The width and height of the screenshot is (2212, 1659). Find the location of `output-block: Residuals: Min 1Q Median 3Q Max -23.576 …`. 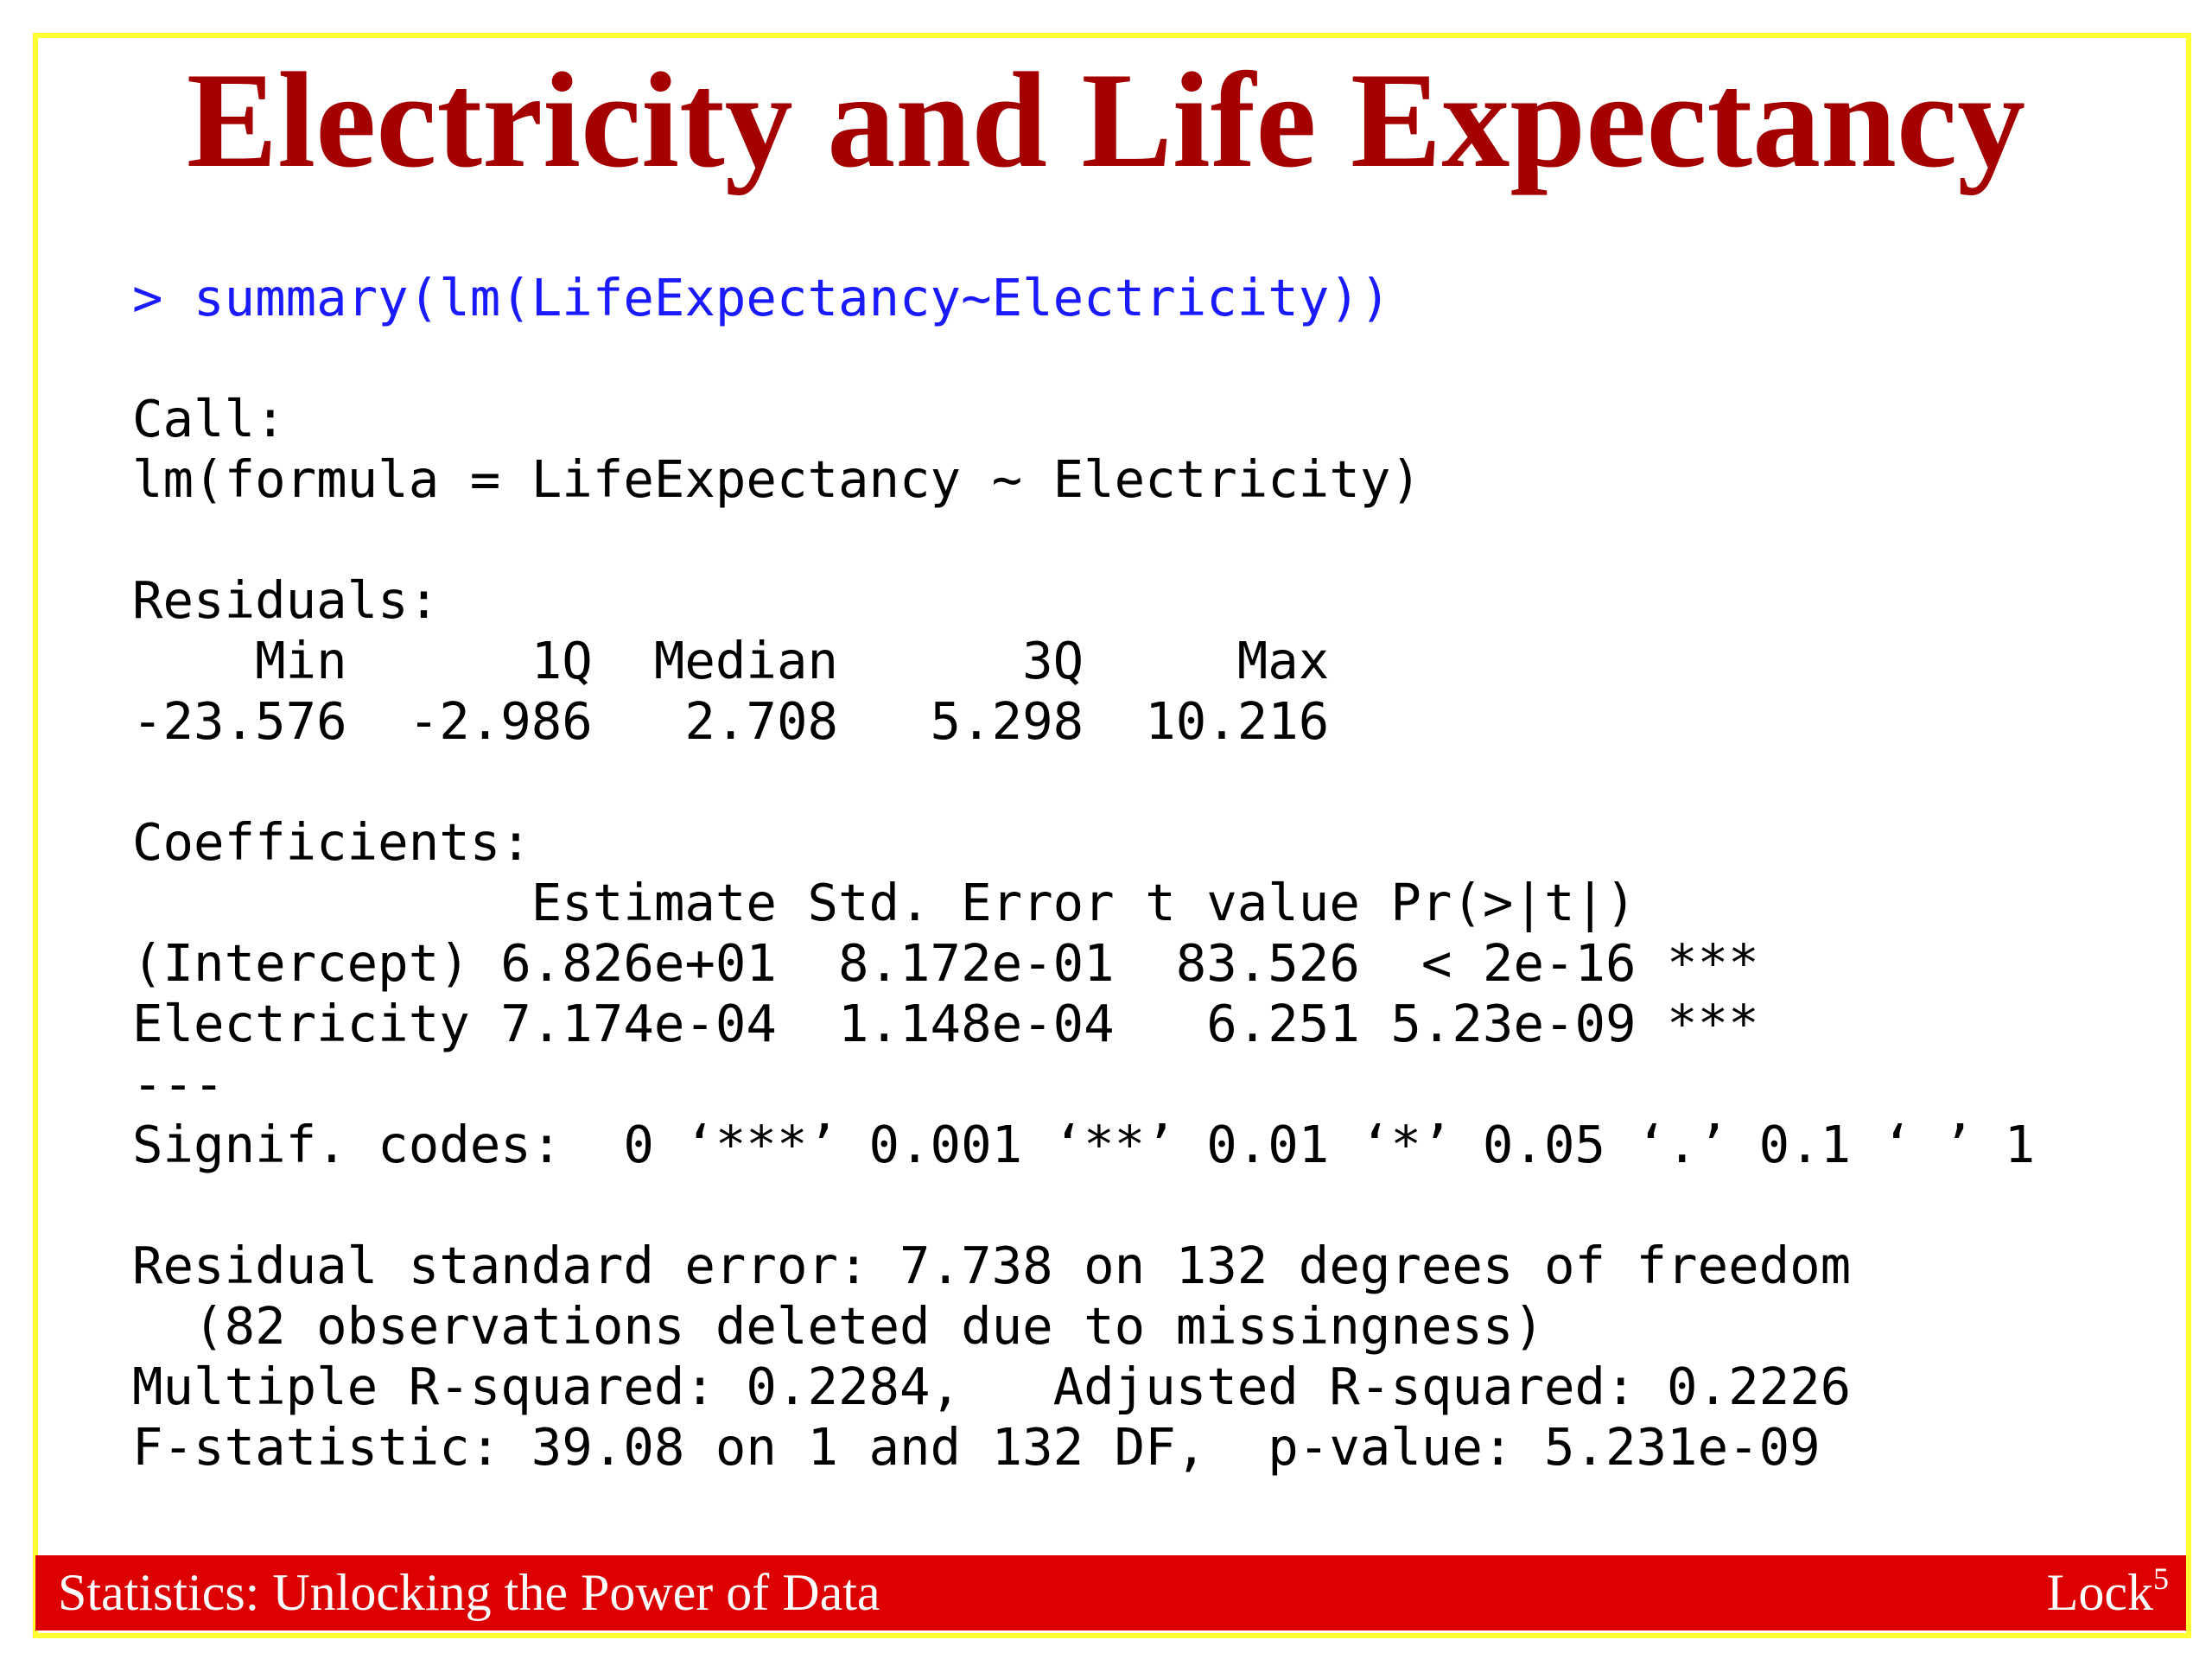

output-block: Residuals: Min 1Q Median 3Q Max -23.576 … is located at coordinates (1083, 661).